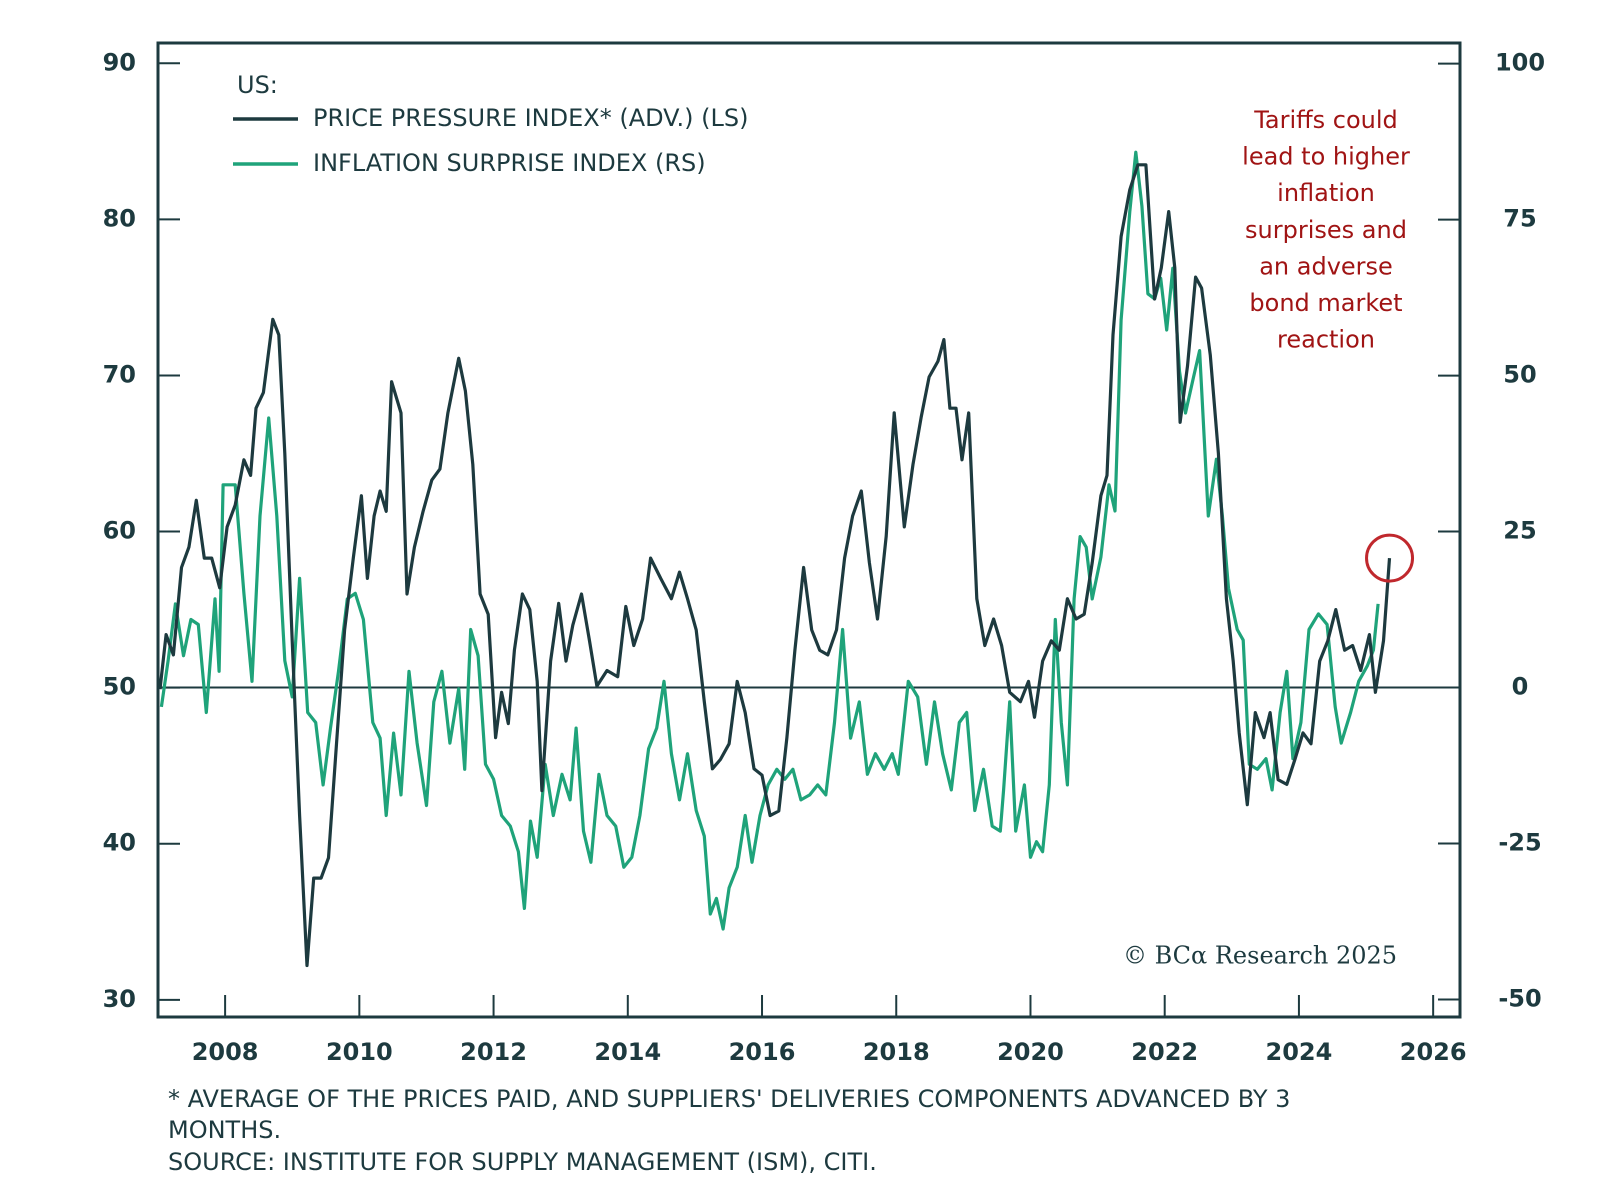 Image resolution: width=1600 pixels, height=1177 pixels. Describe the element at coordinates (1326, 157) in the screenshot. I see `annotation: lead to higher` at that location.